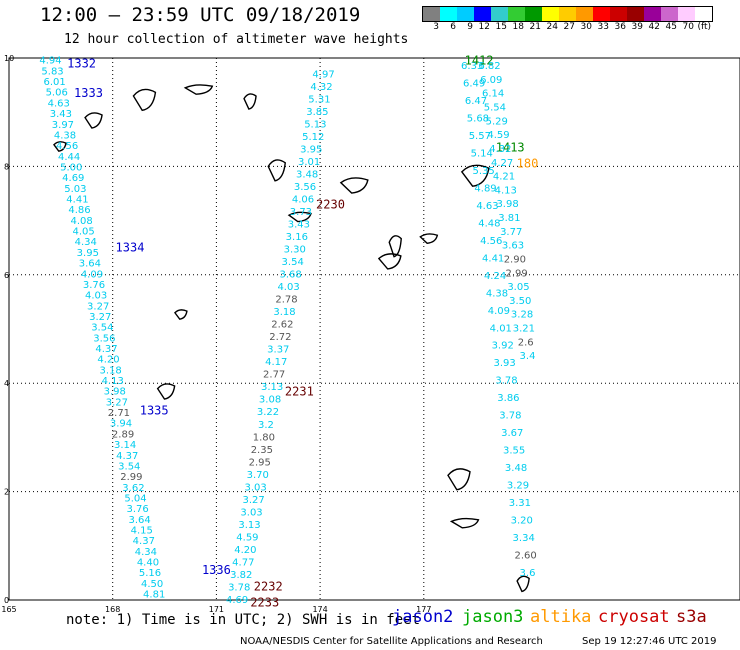 The height and width of the screenshot is (650, 740). I want to click on wave-height-label: 3.43, so click(61, 114).